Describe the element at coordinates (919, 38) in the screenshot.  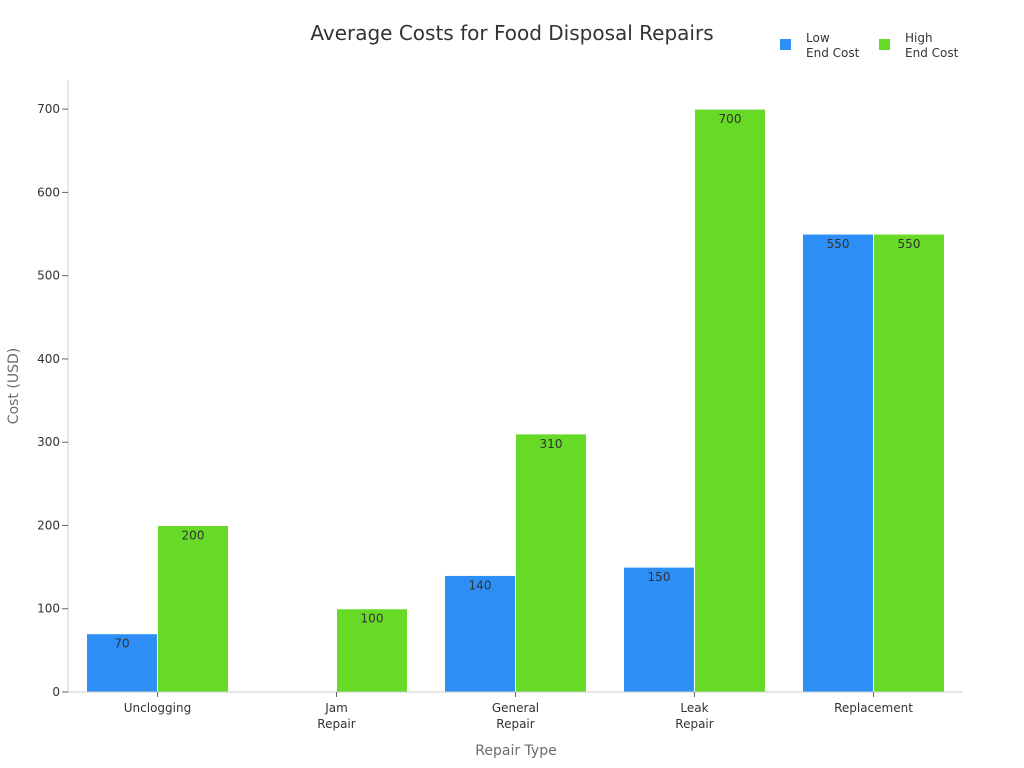
I see `legend-label-line: High` at that location.